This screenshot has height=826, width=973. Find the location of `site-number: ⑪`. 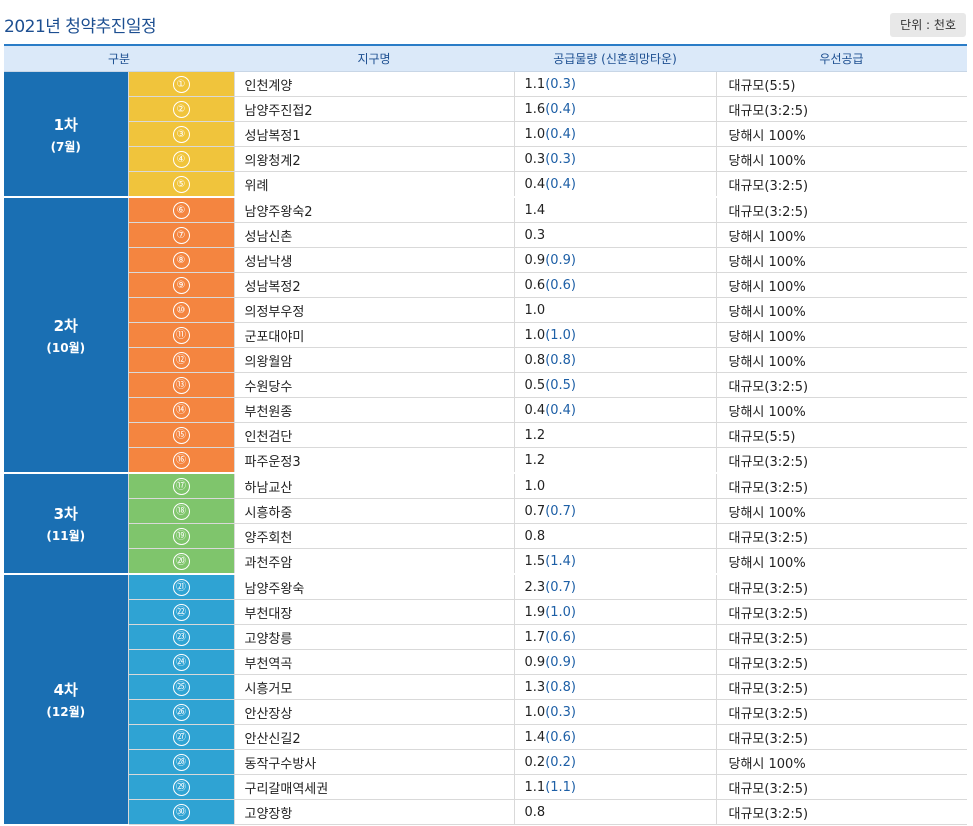

site-number: ⑪ is located at coordinates (181, 335).